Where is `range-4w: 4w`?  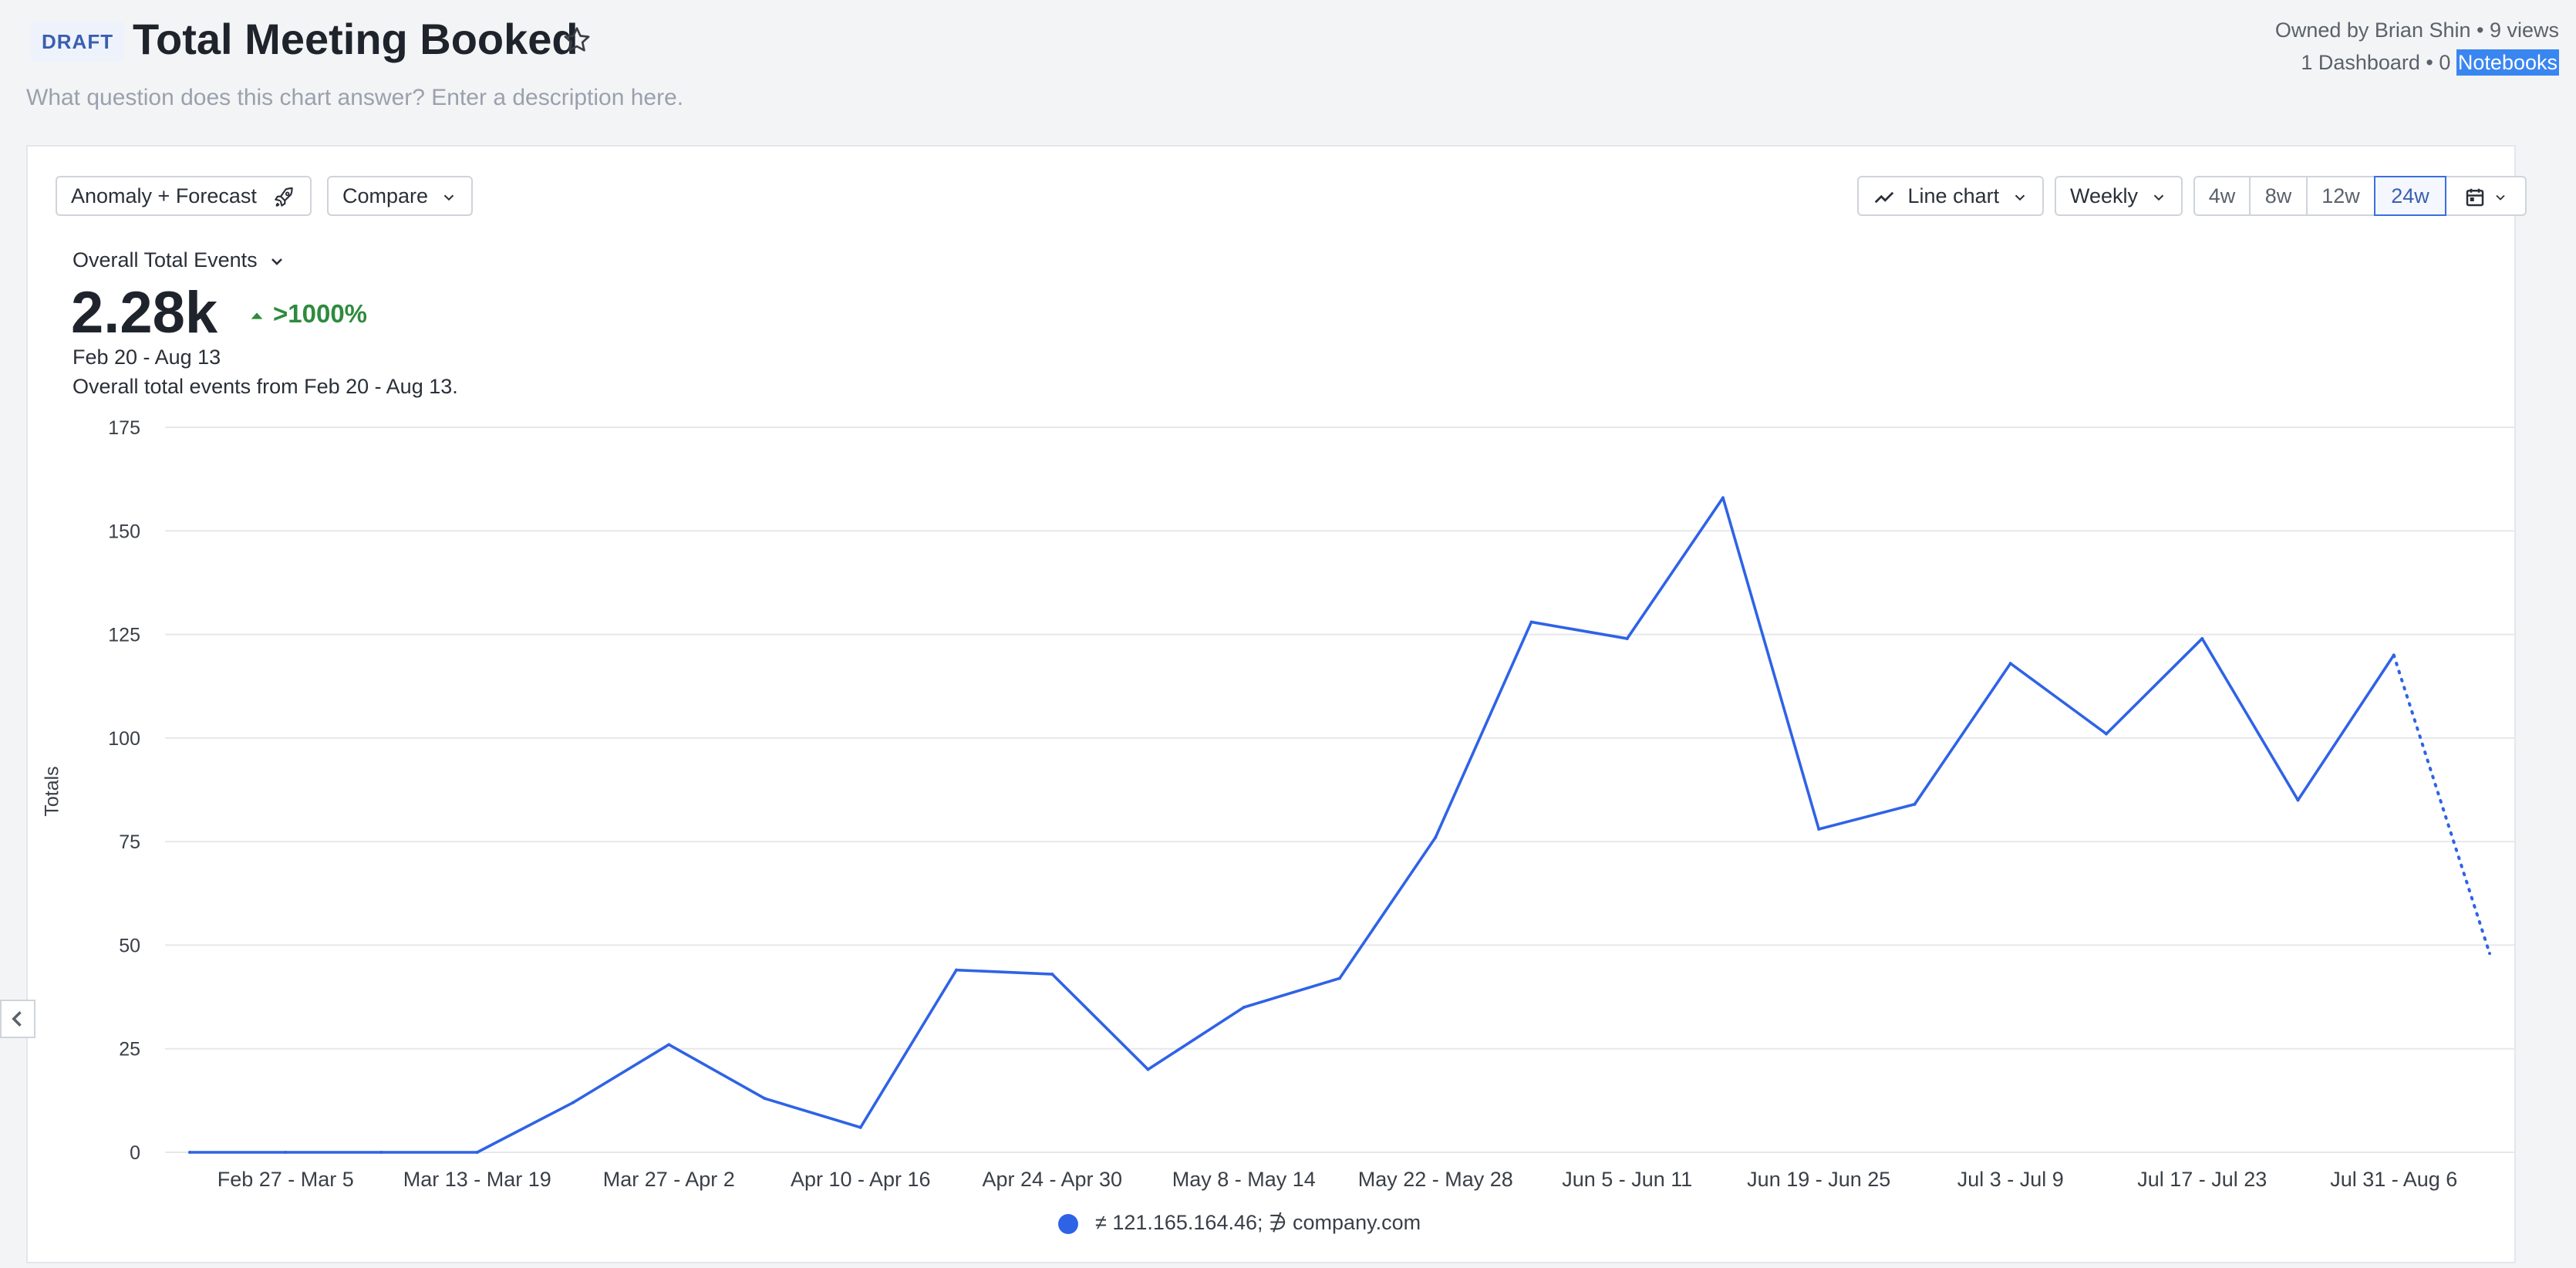 range-4w: 4w is located at coordinates (2222, 196).